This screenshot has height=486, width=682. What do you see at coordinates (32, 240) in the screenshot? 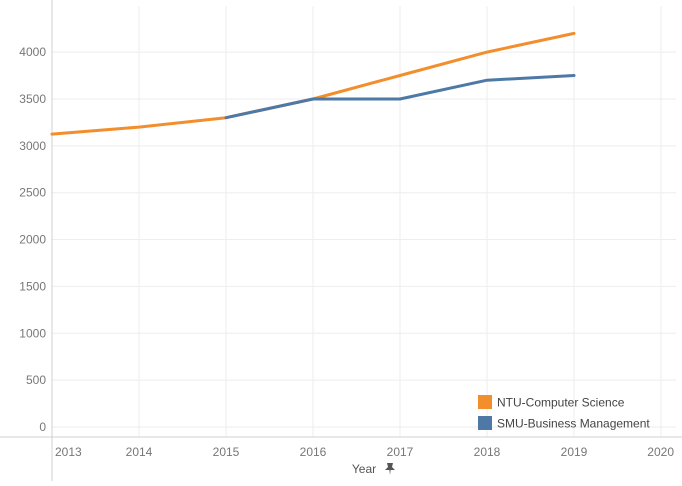
I see `y-tick-label: 2000` at bounding box center [32, 240].